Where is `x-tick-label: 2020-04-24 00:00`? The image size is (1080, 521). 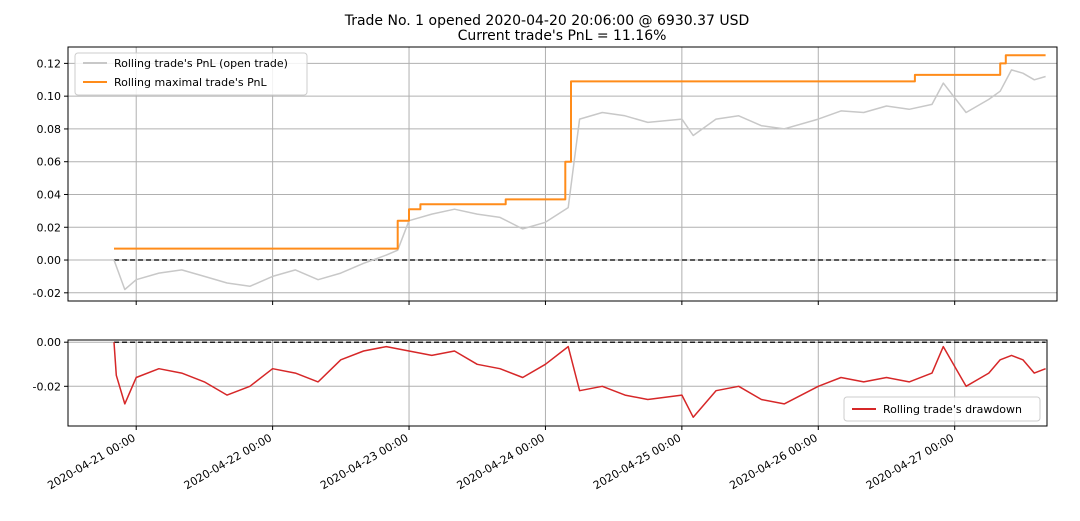
x-tick-label: 2020-04-24 00:00 is located at coordinates (501, 461).